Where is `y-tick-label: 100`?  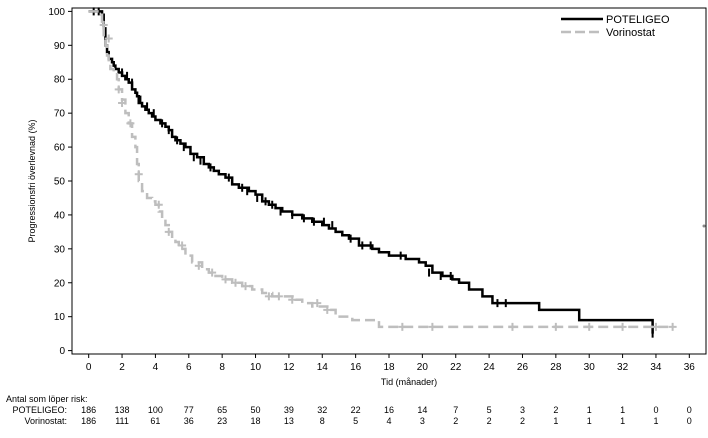 y-tick-label: 100 is located at coordinates (56, 12).